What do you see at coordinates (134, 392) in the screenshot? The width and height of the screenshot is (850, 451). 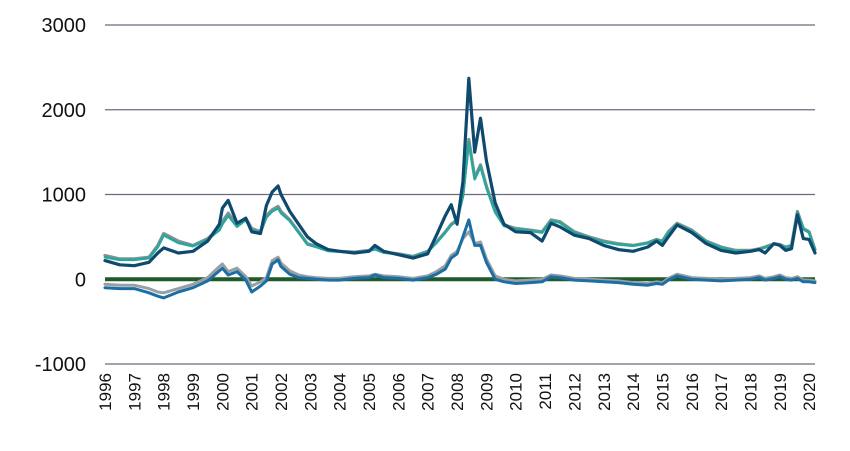 I see `x-tick-label: 1997` at bounding box center [134, 392].